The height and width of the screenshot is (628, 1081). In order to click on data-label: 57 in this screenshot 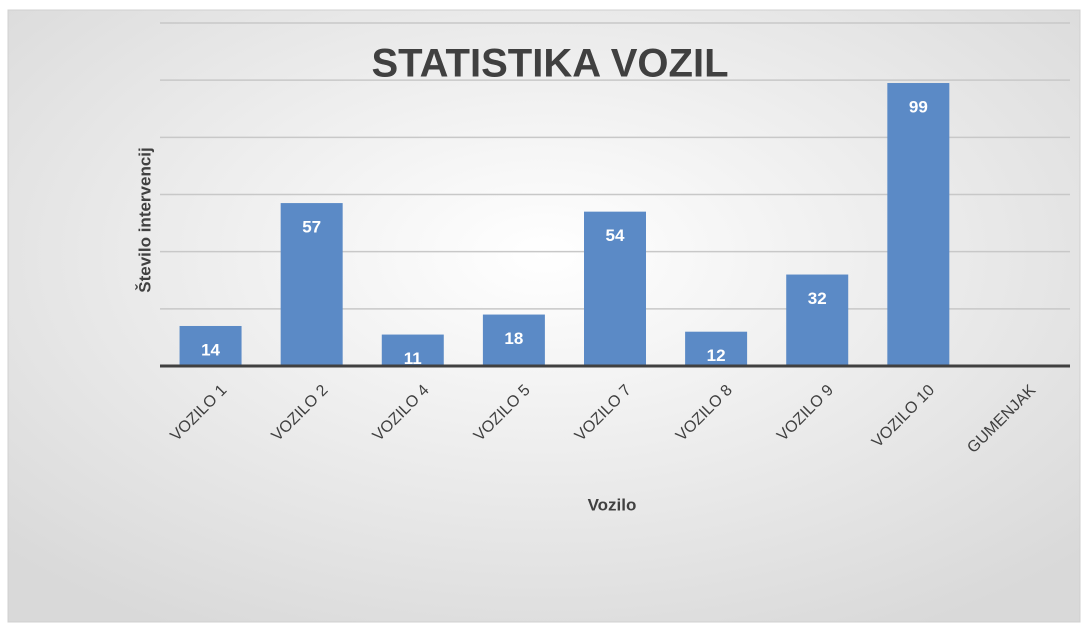, I will do `click(311, 227)`.